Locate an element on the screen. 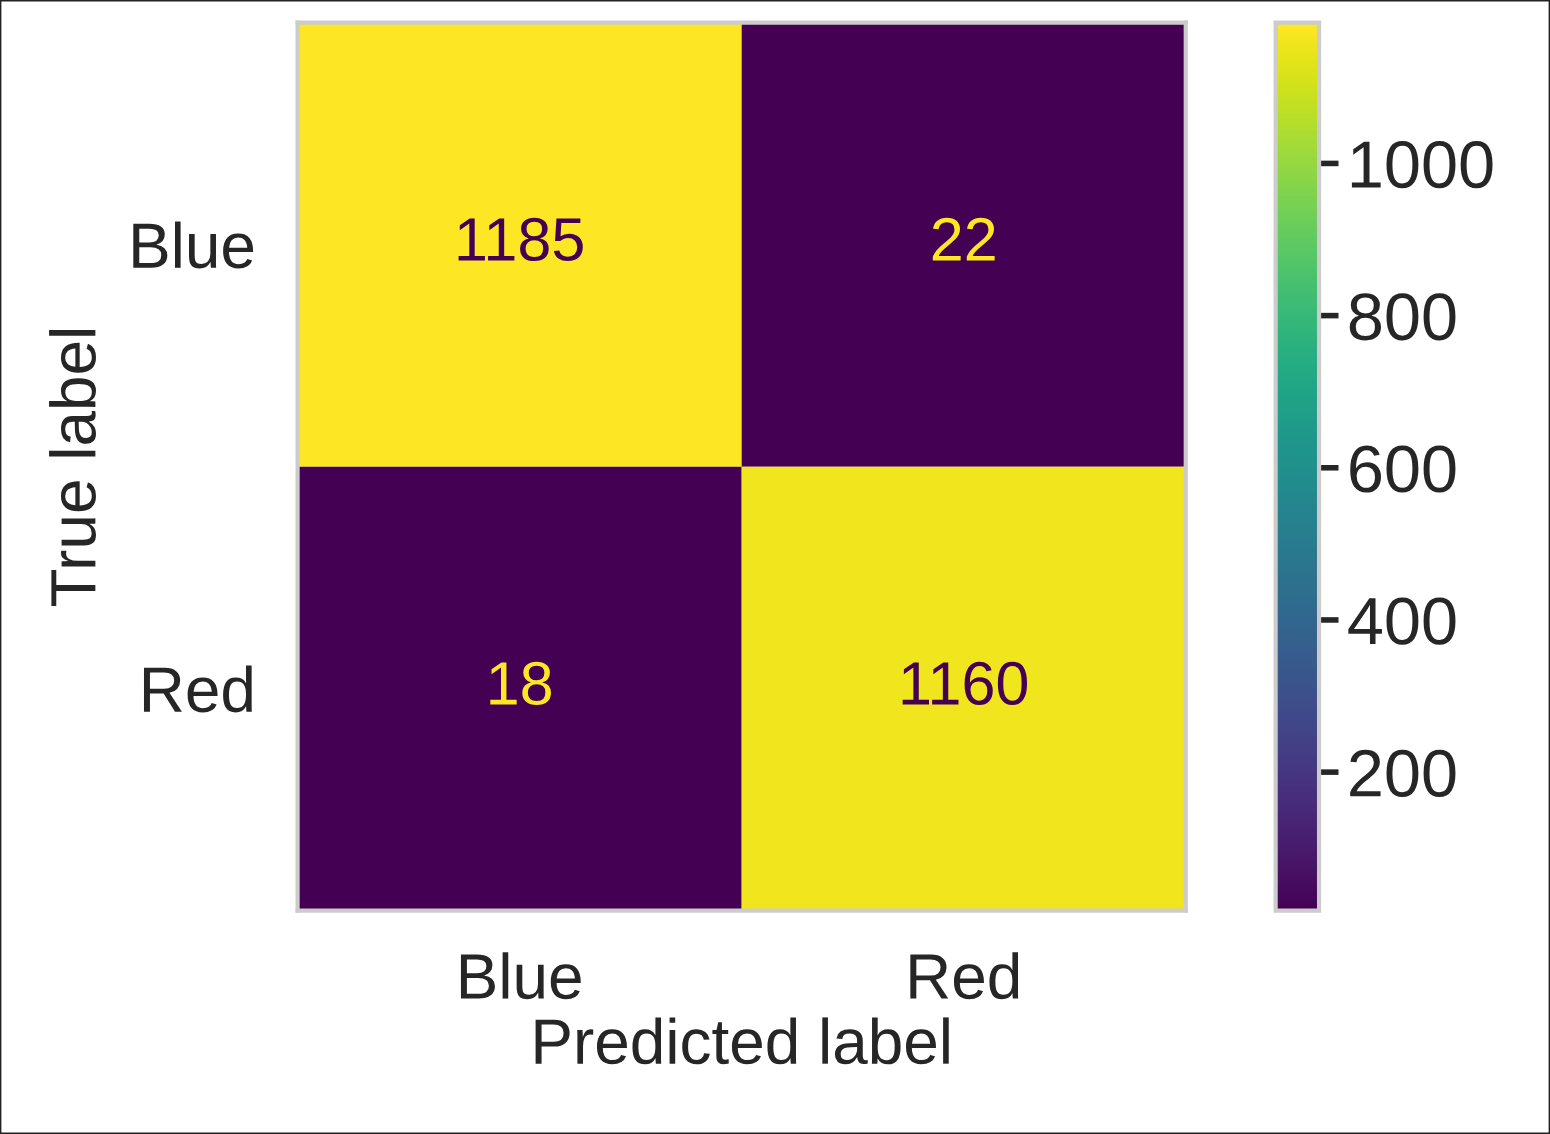  color-bar-label: 1000 is located at coordinates (1422, 165).